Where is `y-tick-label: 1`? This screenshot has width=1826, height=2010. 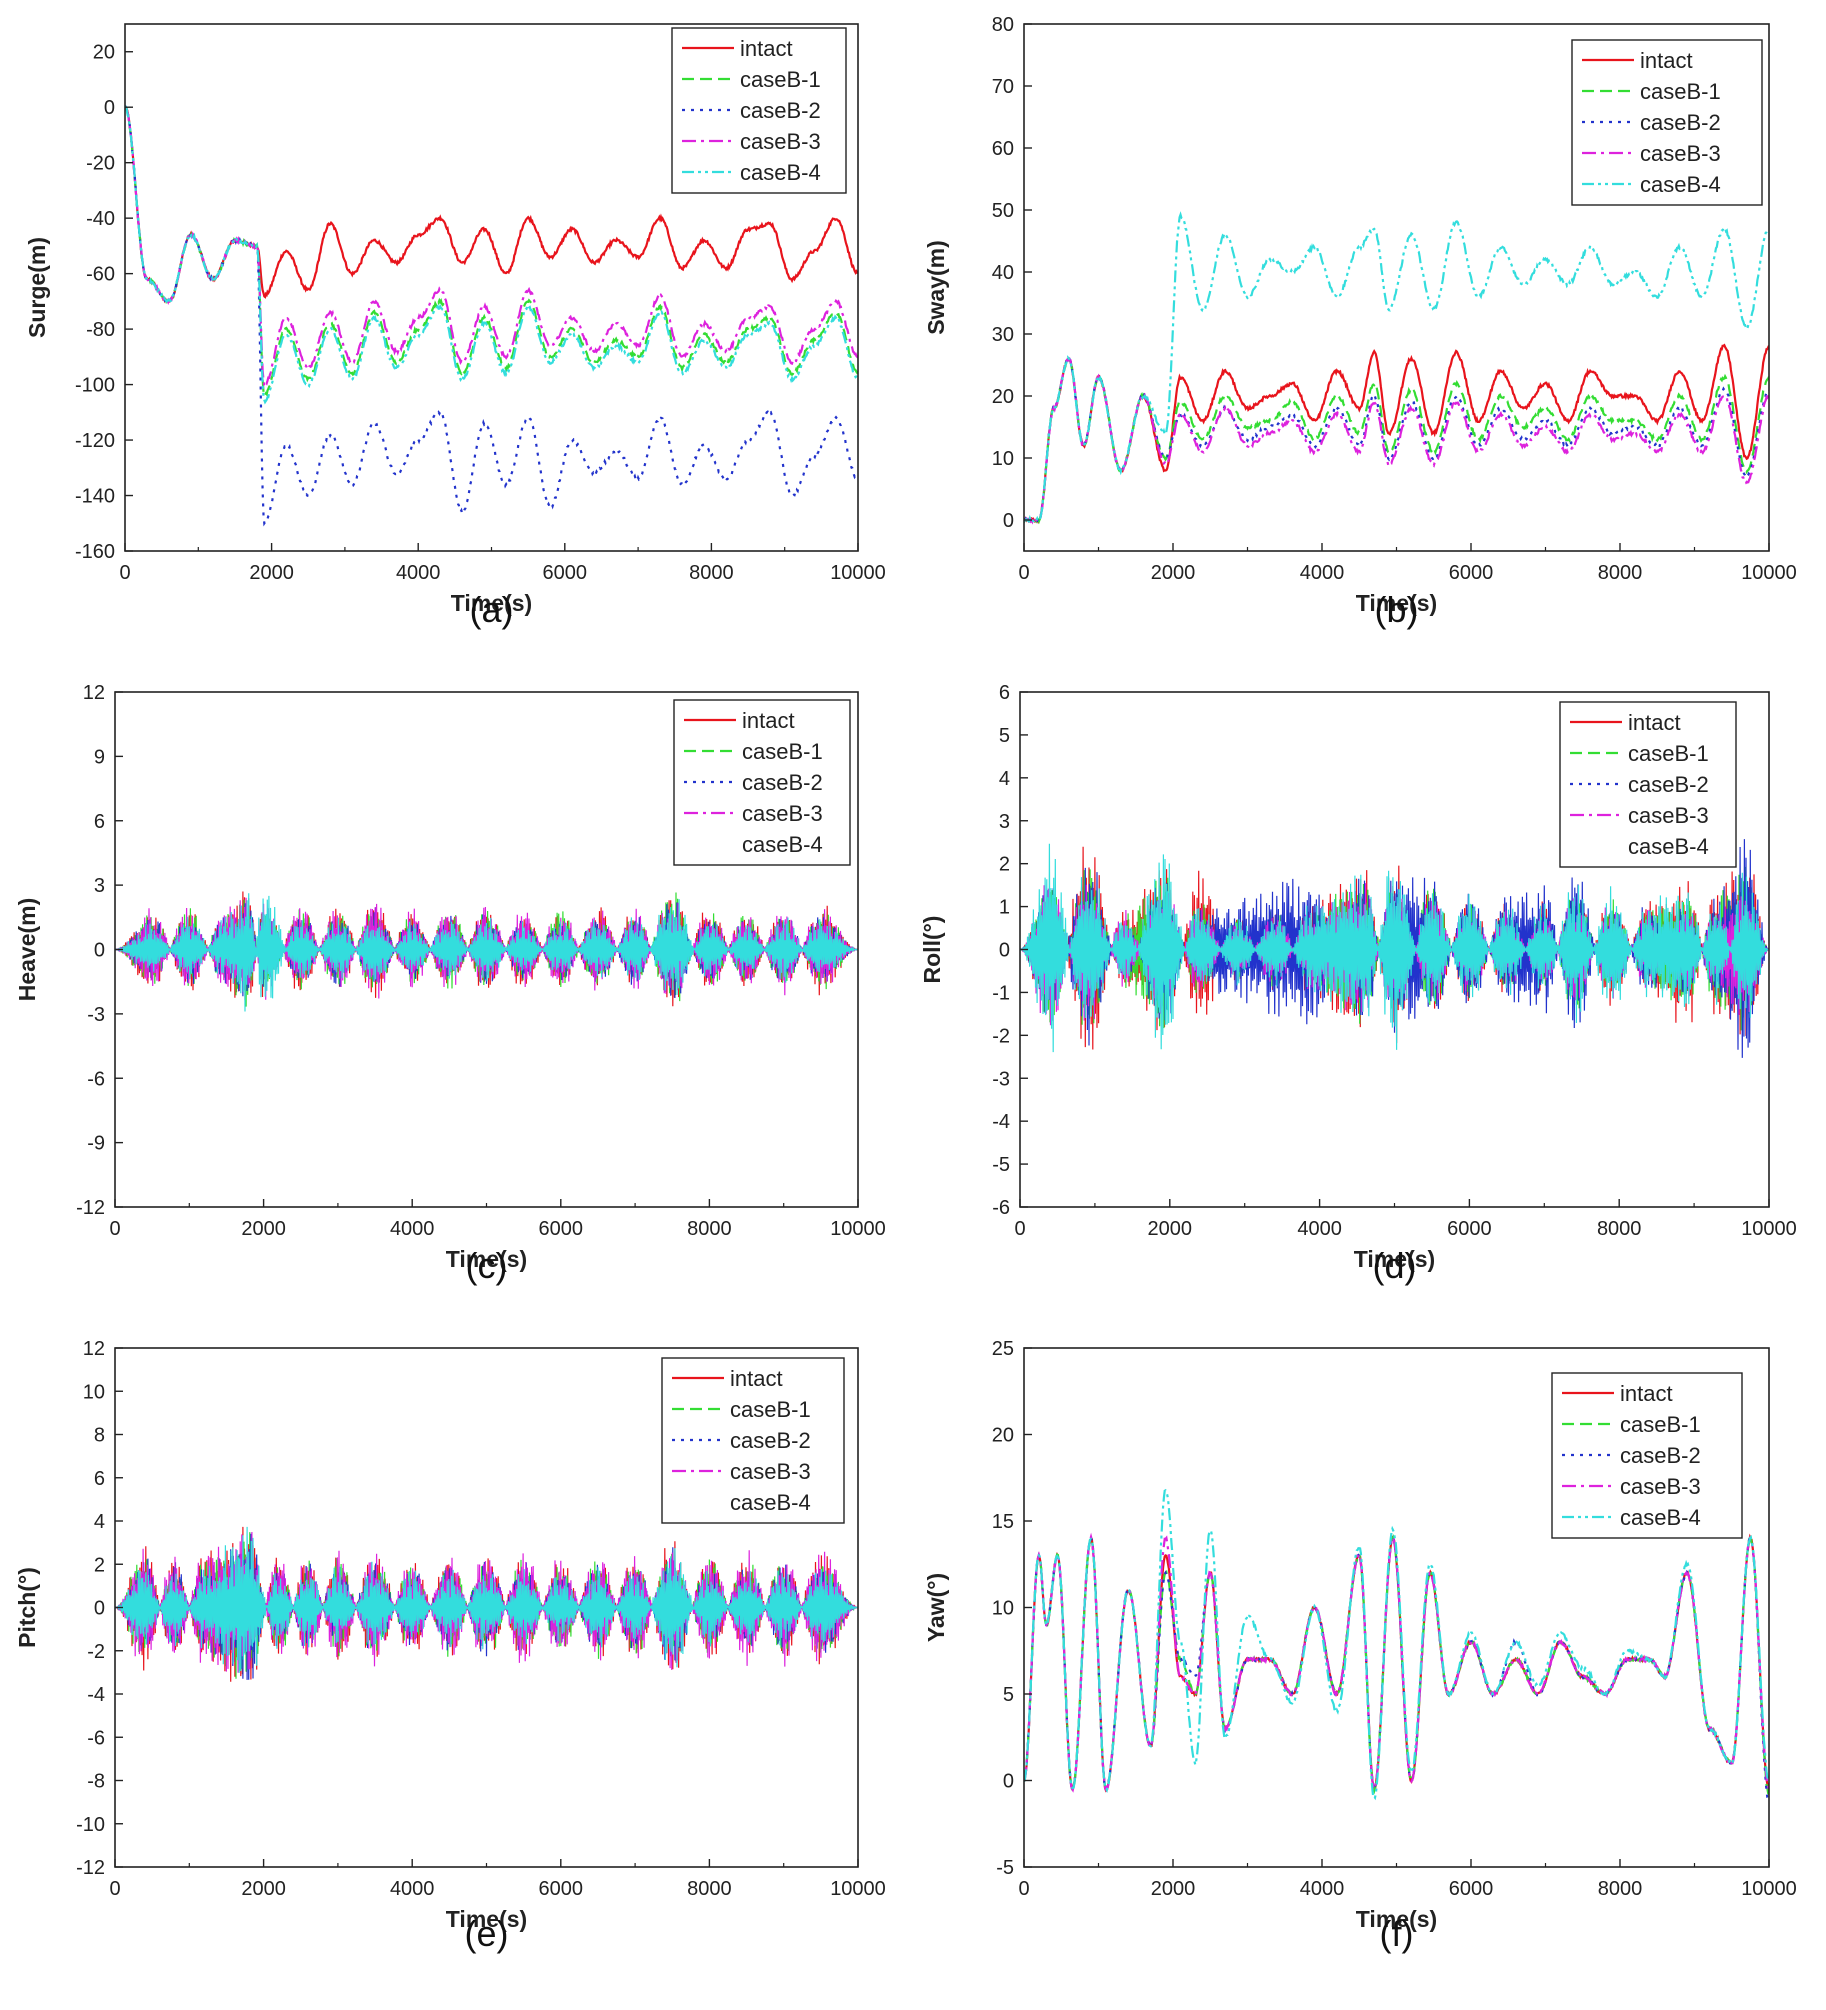
y-tick-label: 1 is located at coordinates (1004, 908).